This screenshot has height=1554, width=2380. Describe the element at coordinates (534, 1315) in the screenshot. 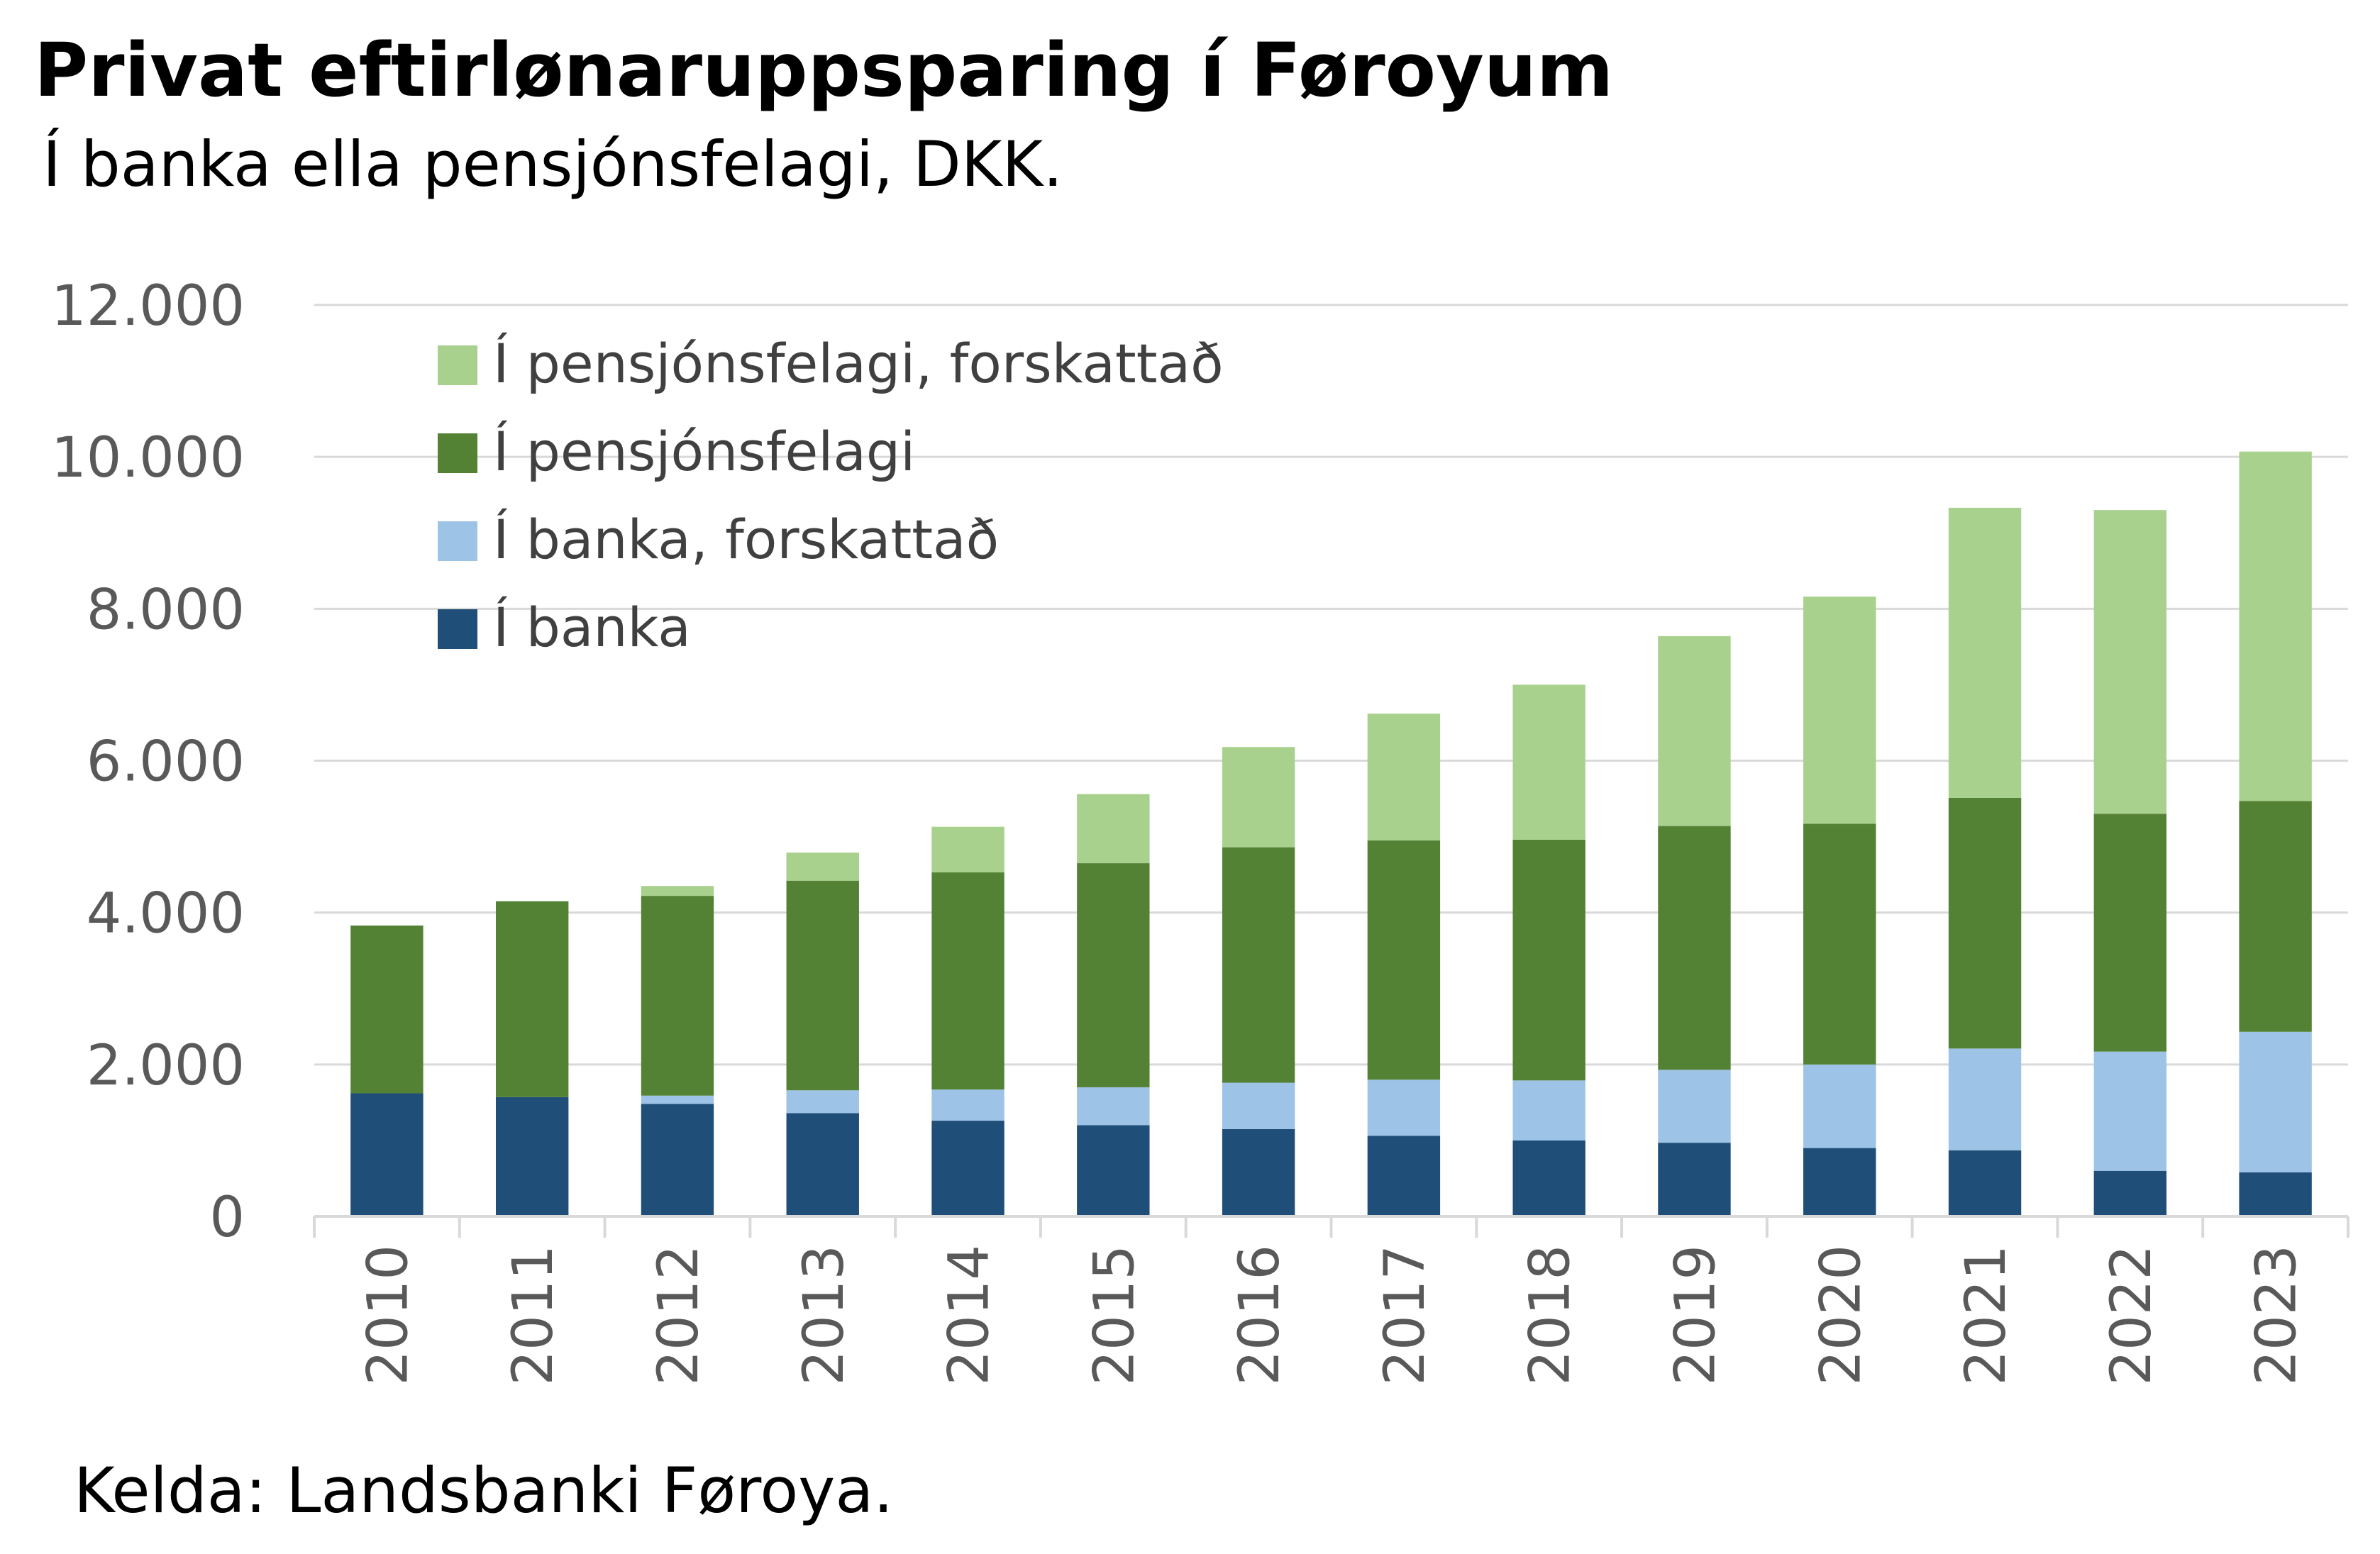

I see `x-tick-label: 2011` at that location.